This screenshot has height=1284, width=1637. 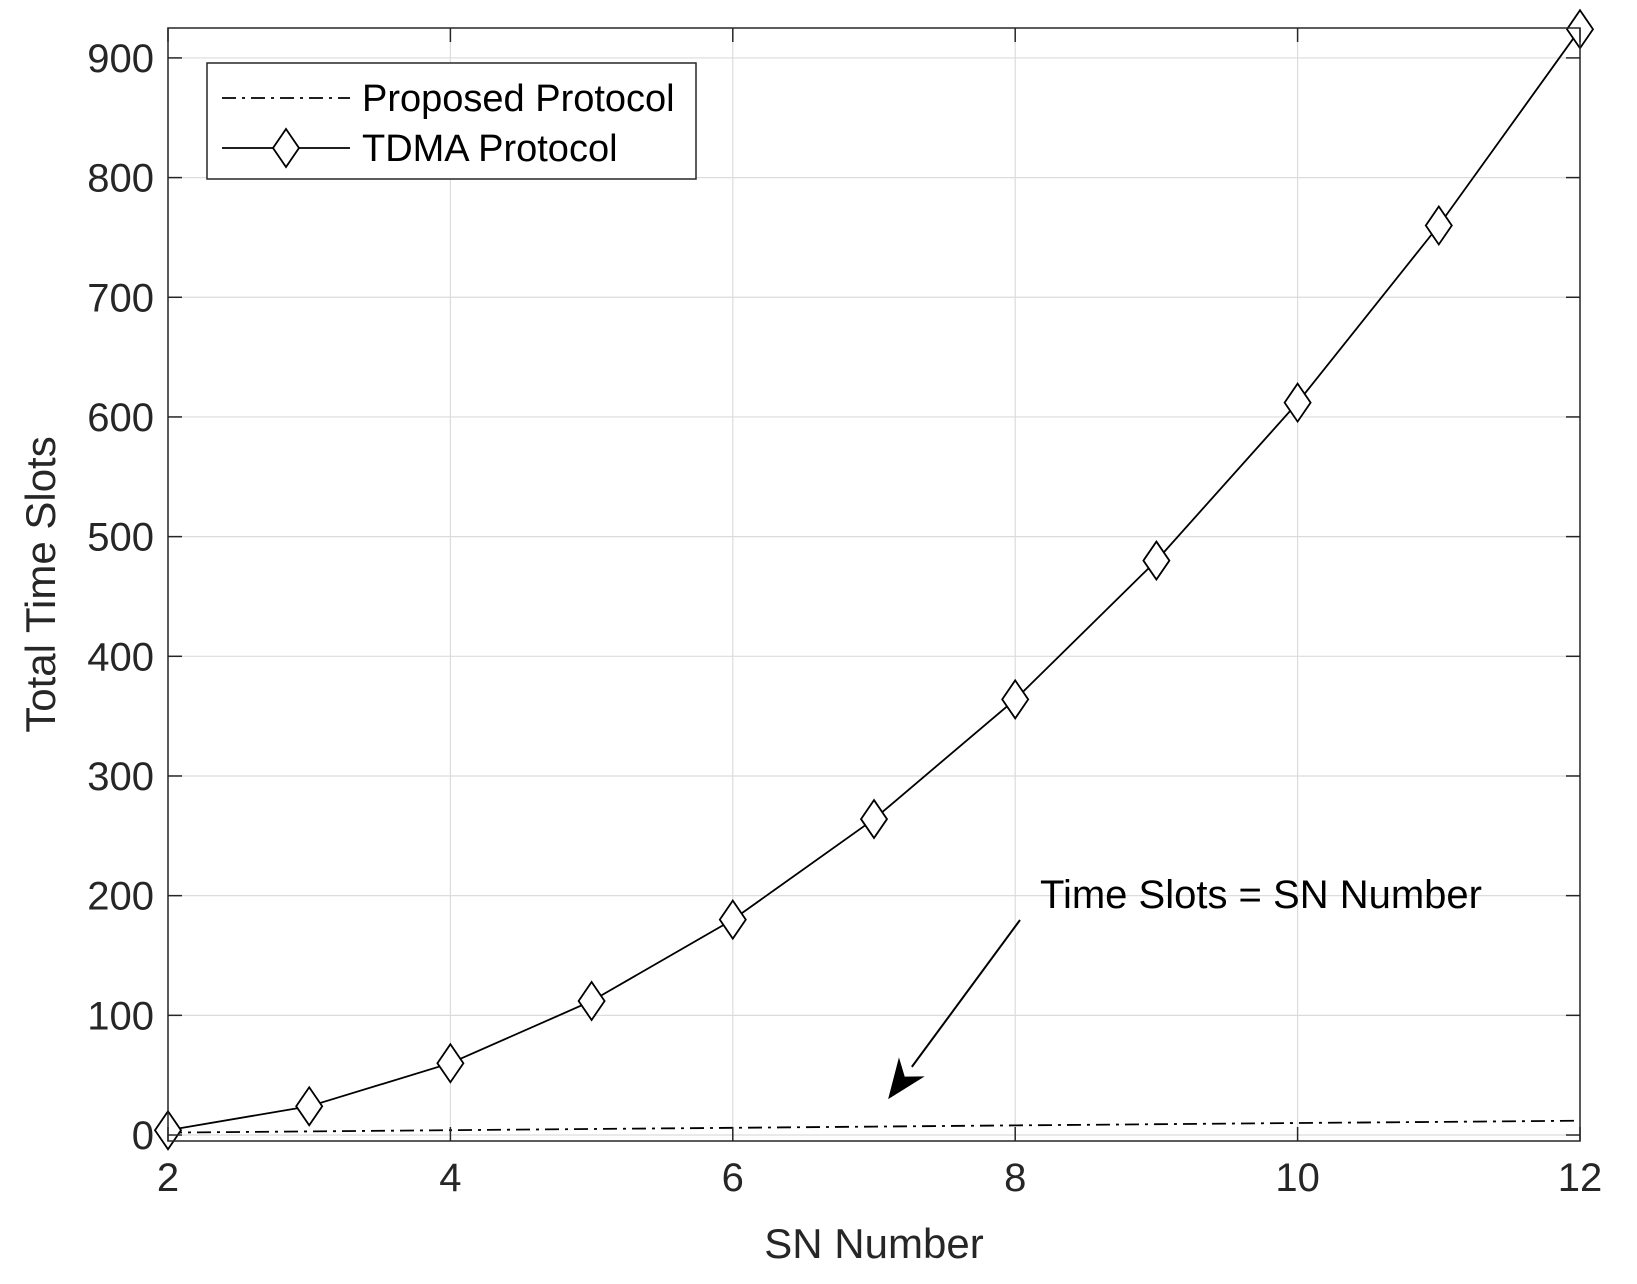 I want to click on y-tick-label: 900, so click(x=120, y=59).